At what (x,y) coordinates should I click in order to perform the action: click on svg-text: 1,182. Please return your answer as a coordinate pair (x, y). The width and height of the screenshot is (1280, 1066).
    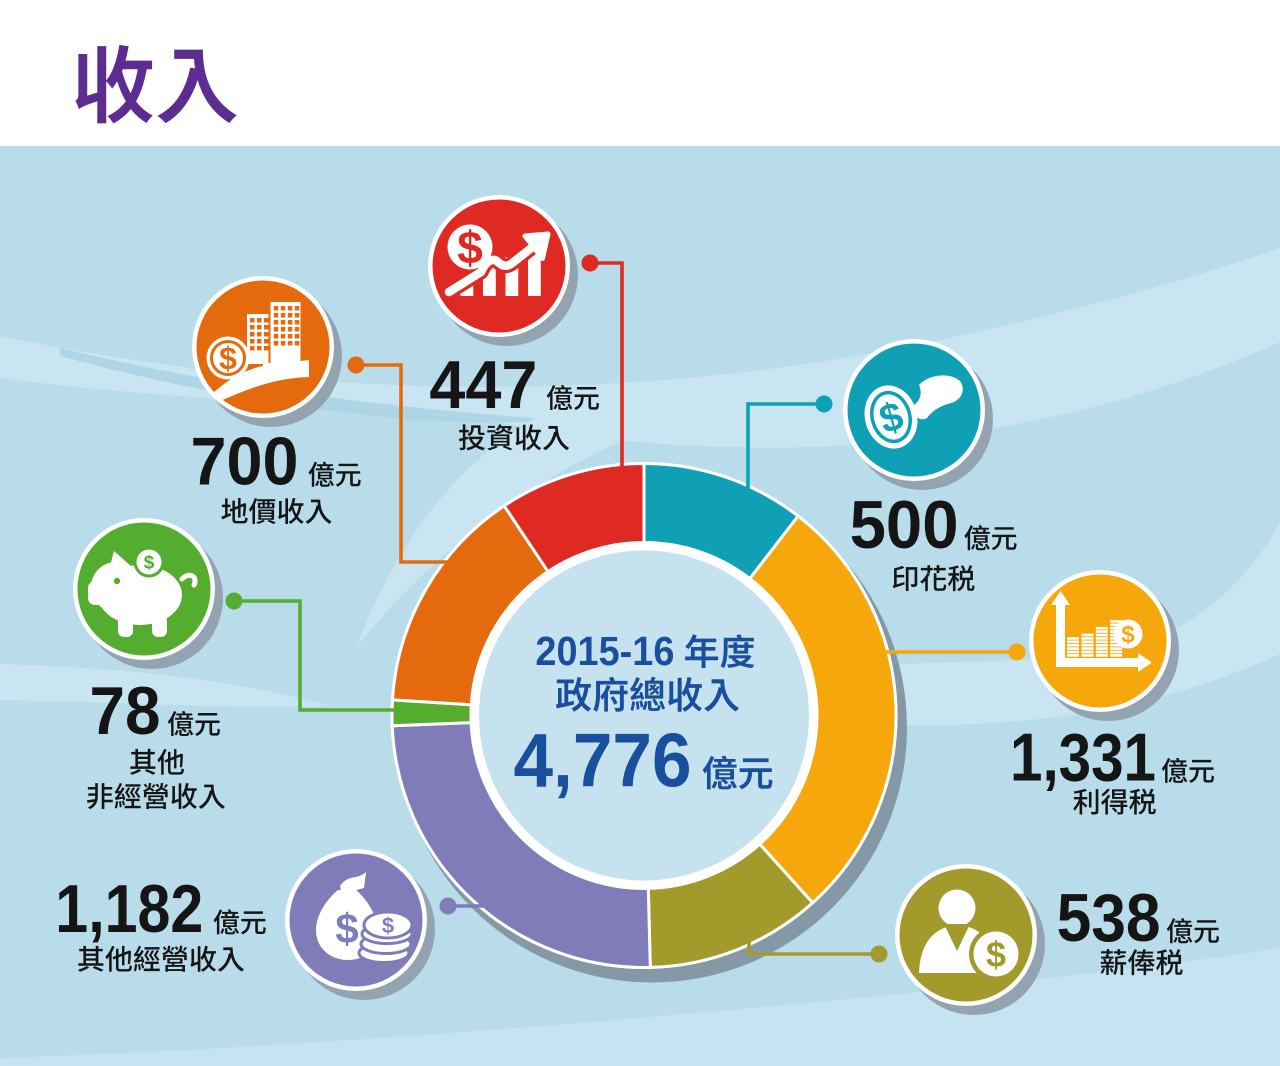
    Looking at the image, I should click on (129, 909).